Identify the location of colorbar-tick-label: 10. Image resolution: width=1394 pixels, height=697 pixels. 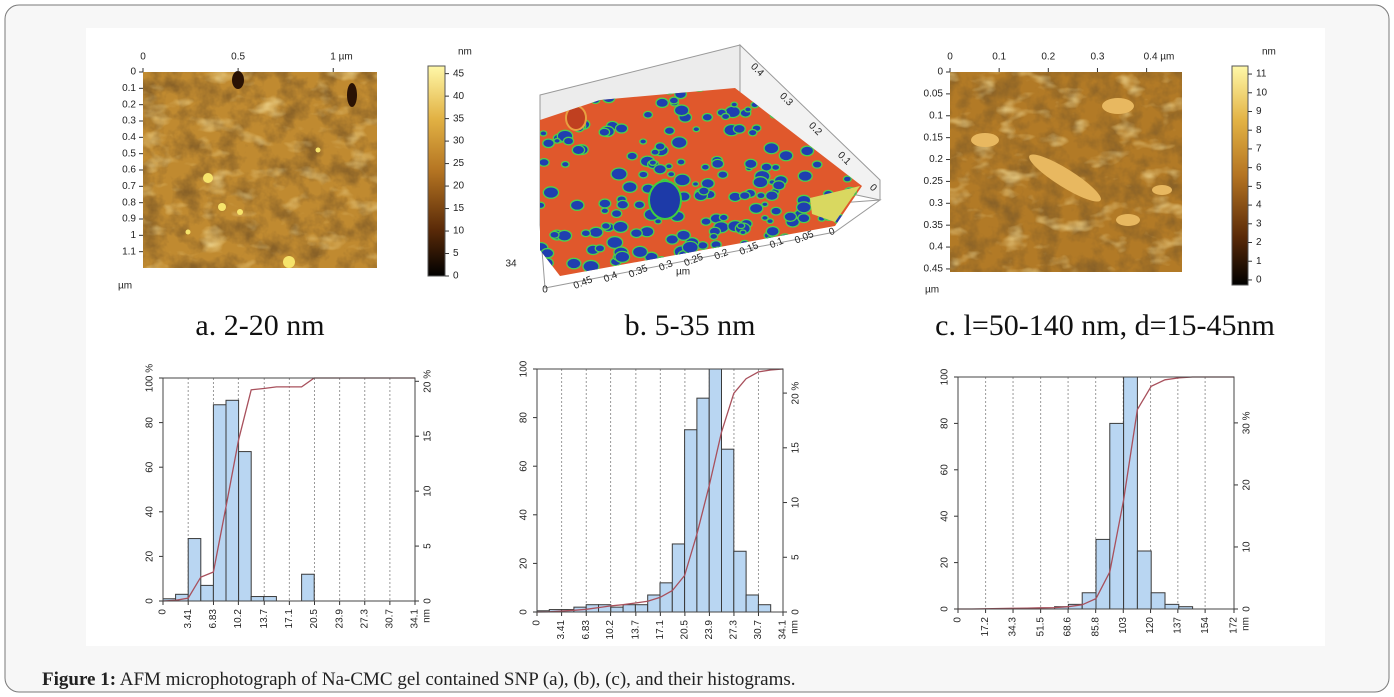
(1262, 92).